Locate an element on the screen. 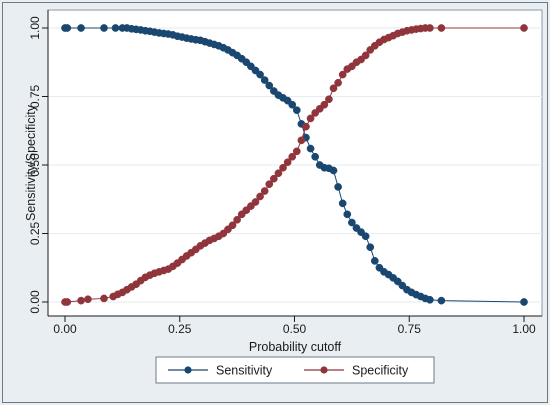  y-tick-label: 0.50 is located at coordinates (35, 165).